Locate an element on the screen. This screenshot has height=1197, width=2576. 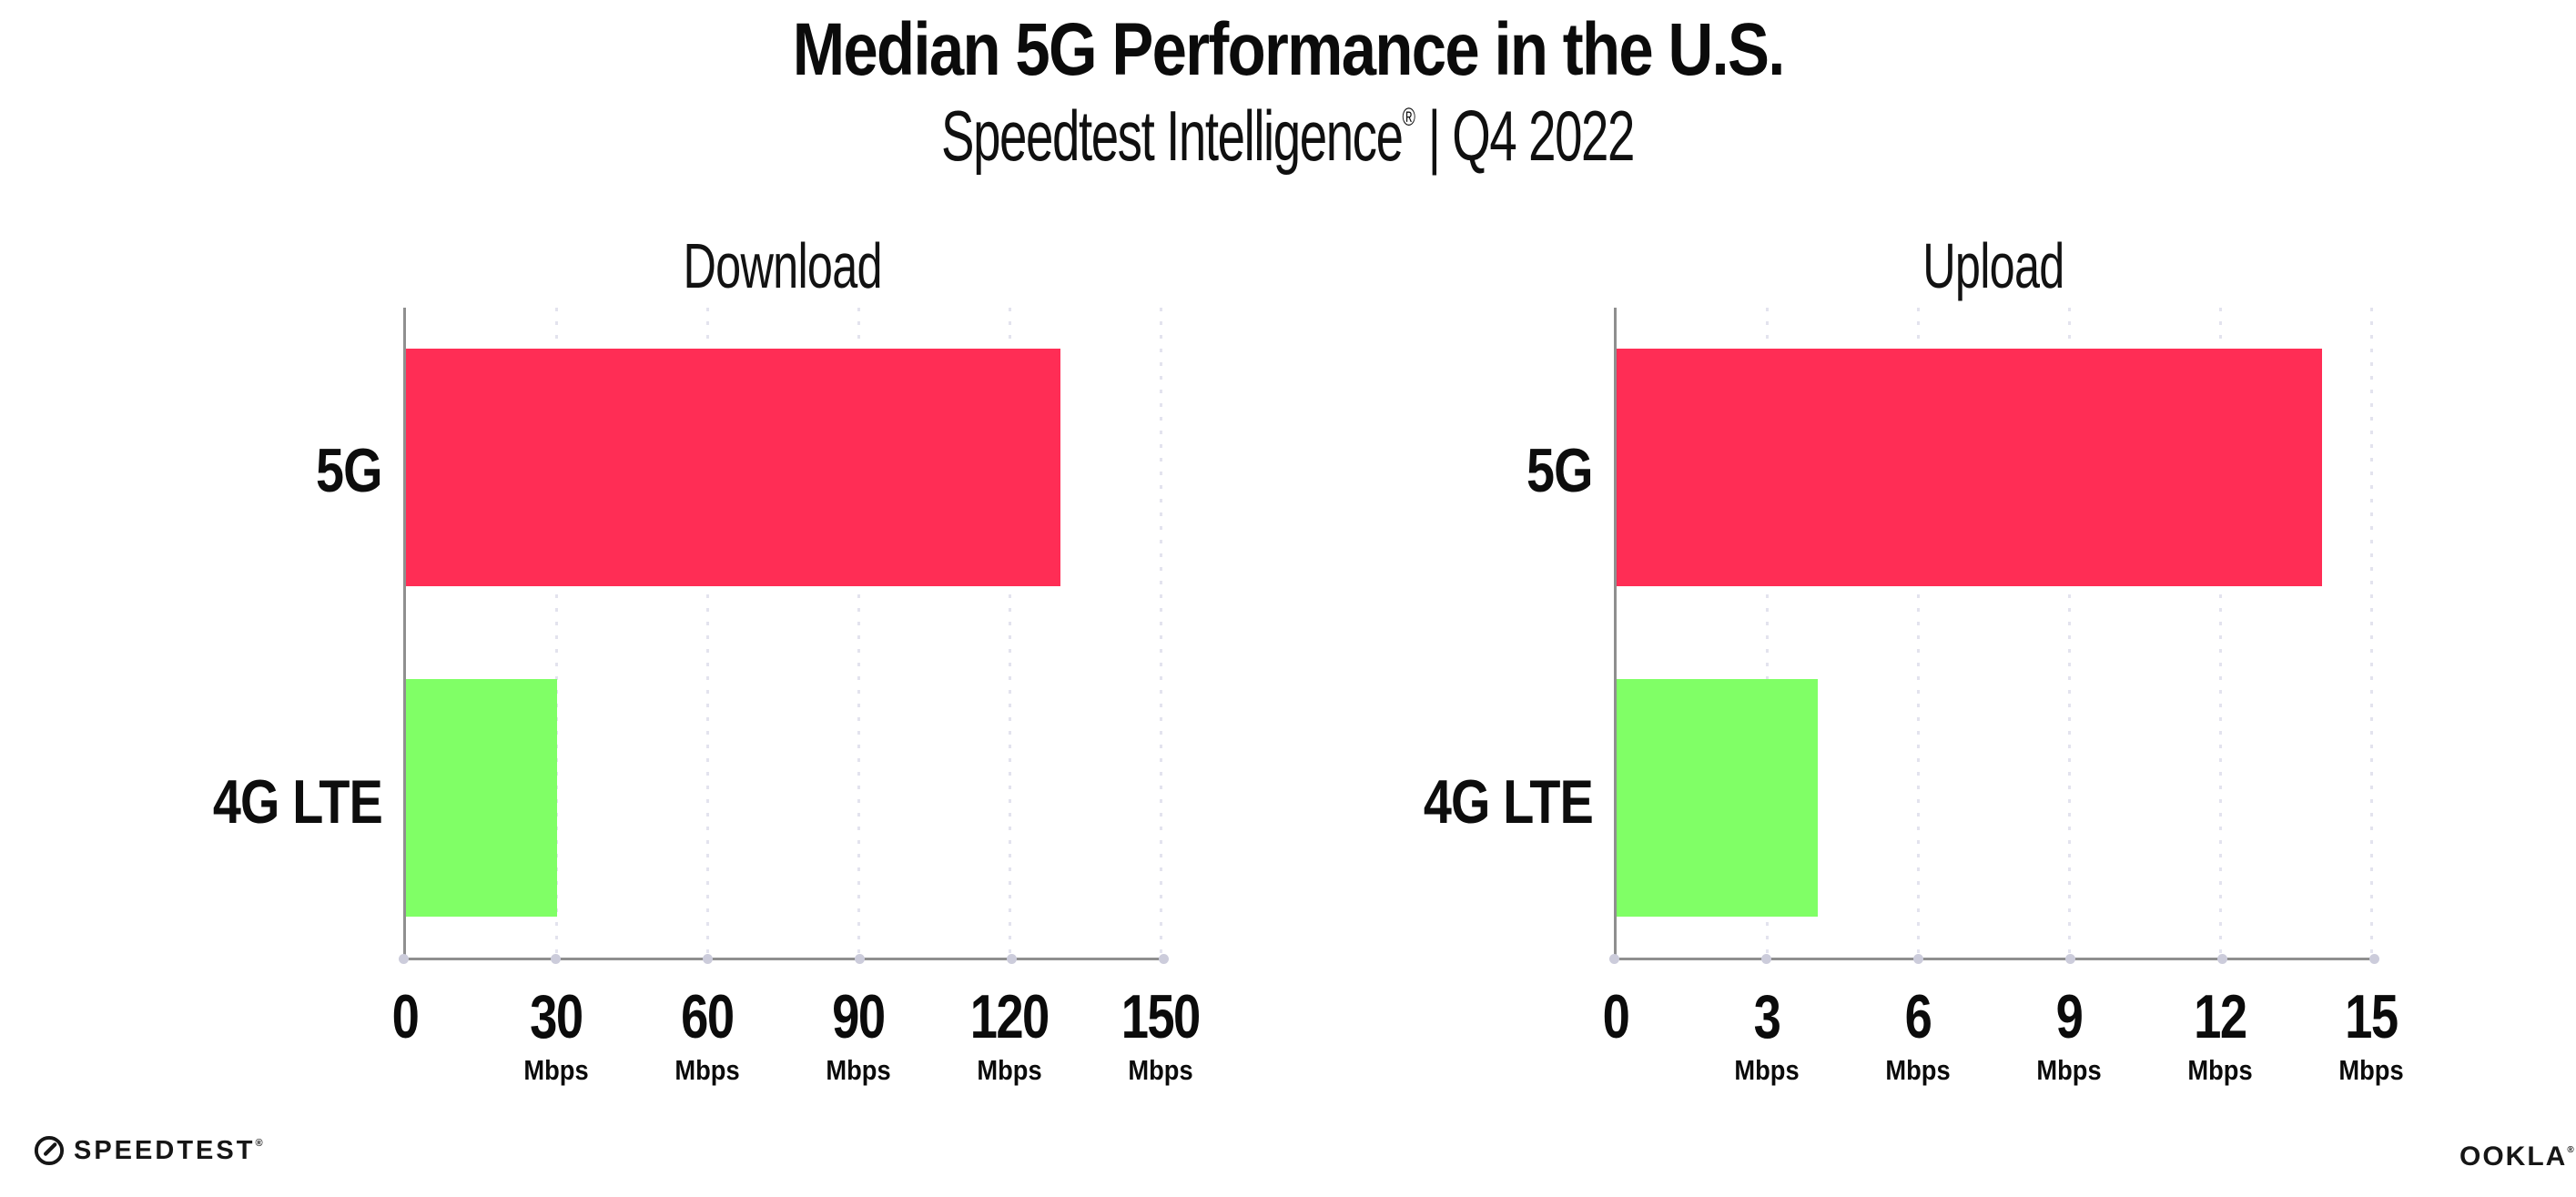
bar-5g-download is located at coordinates (733, 467).